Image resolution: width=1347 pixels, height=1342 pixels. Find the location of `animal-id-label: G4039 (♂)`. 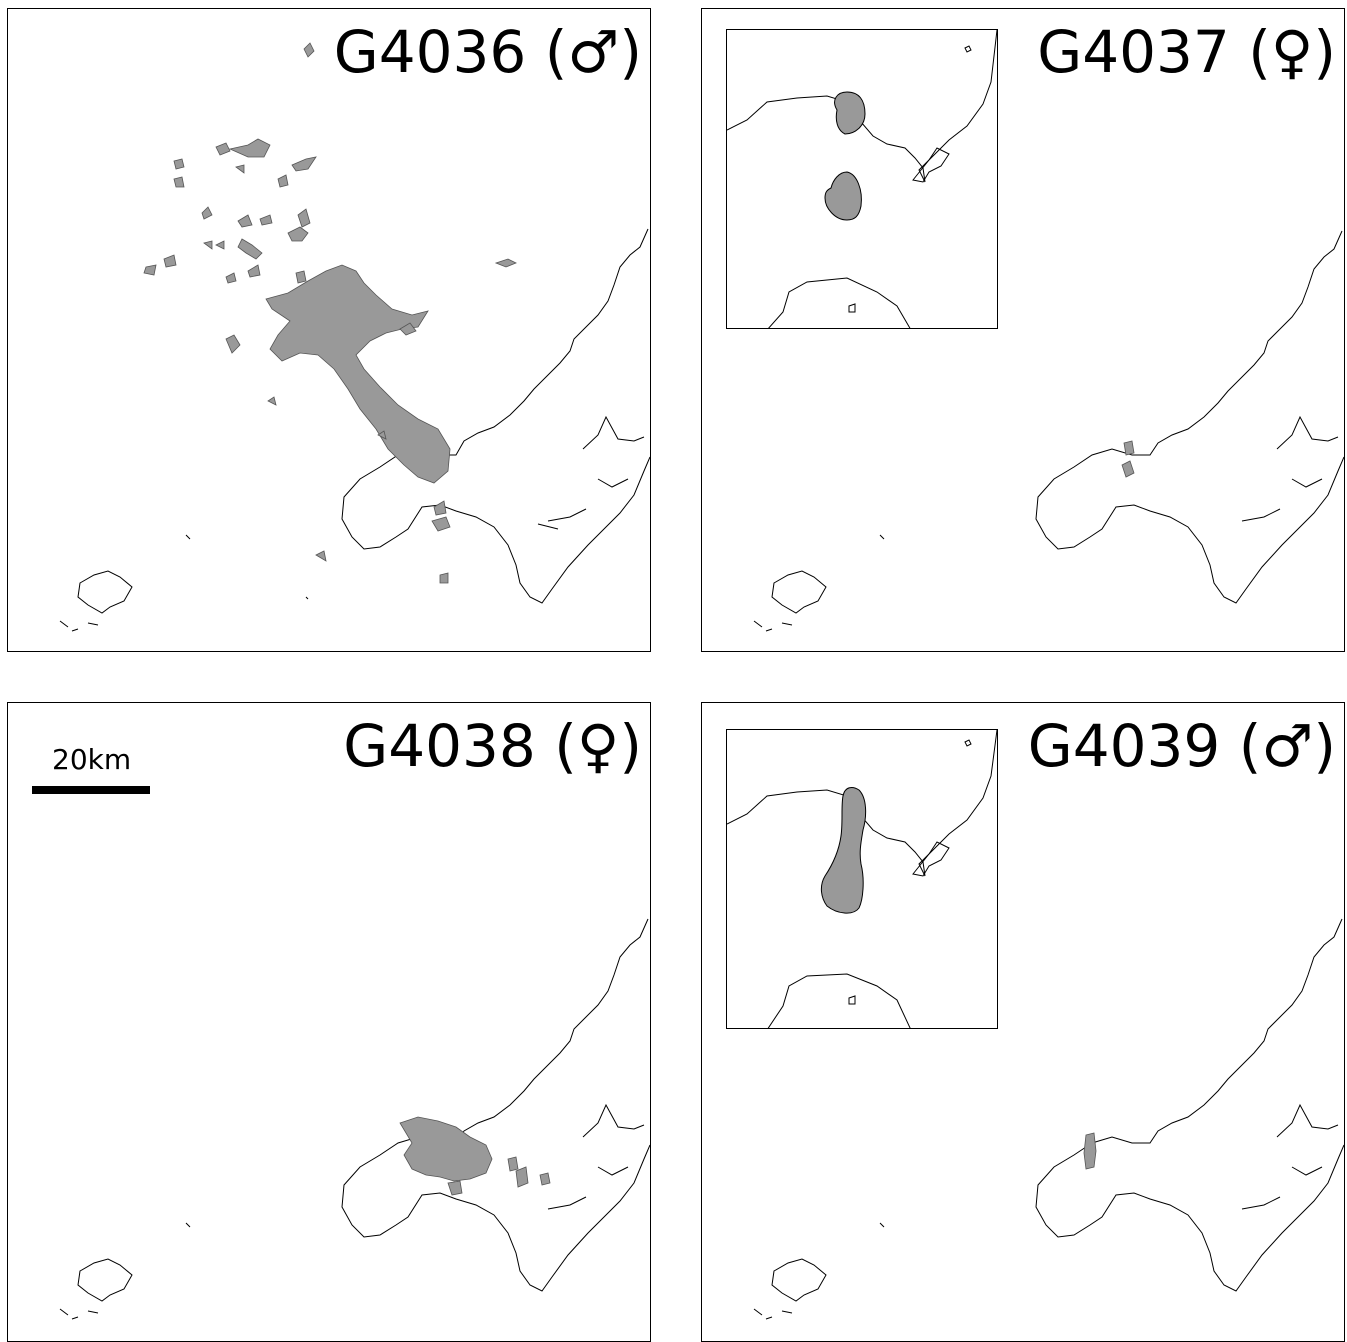

animal-id-label: G4039 (♂) is located at coordinates (1181, 746).